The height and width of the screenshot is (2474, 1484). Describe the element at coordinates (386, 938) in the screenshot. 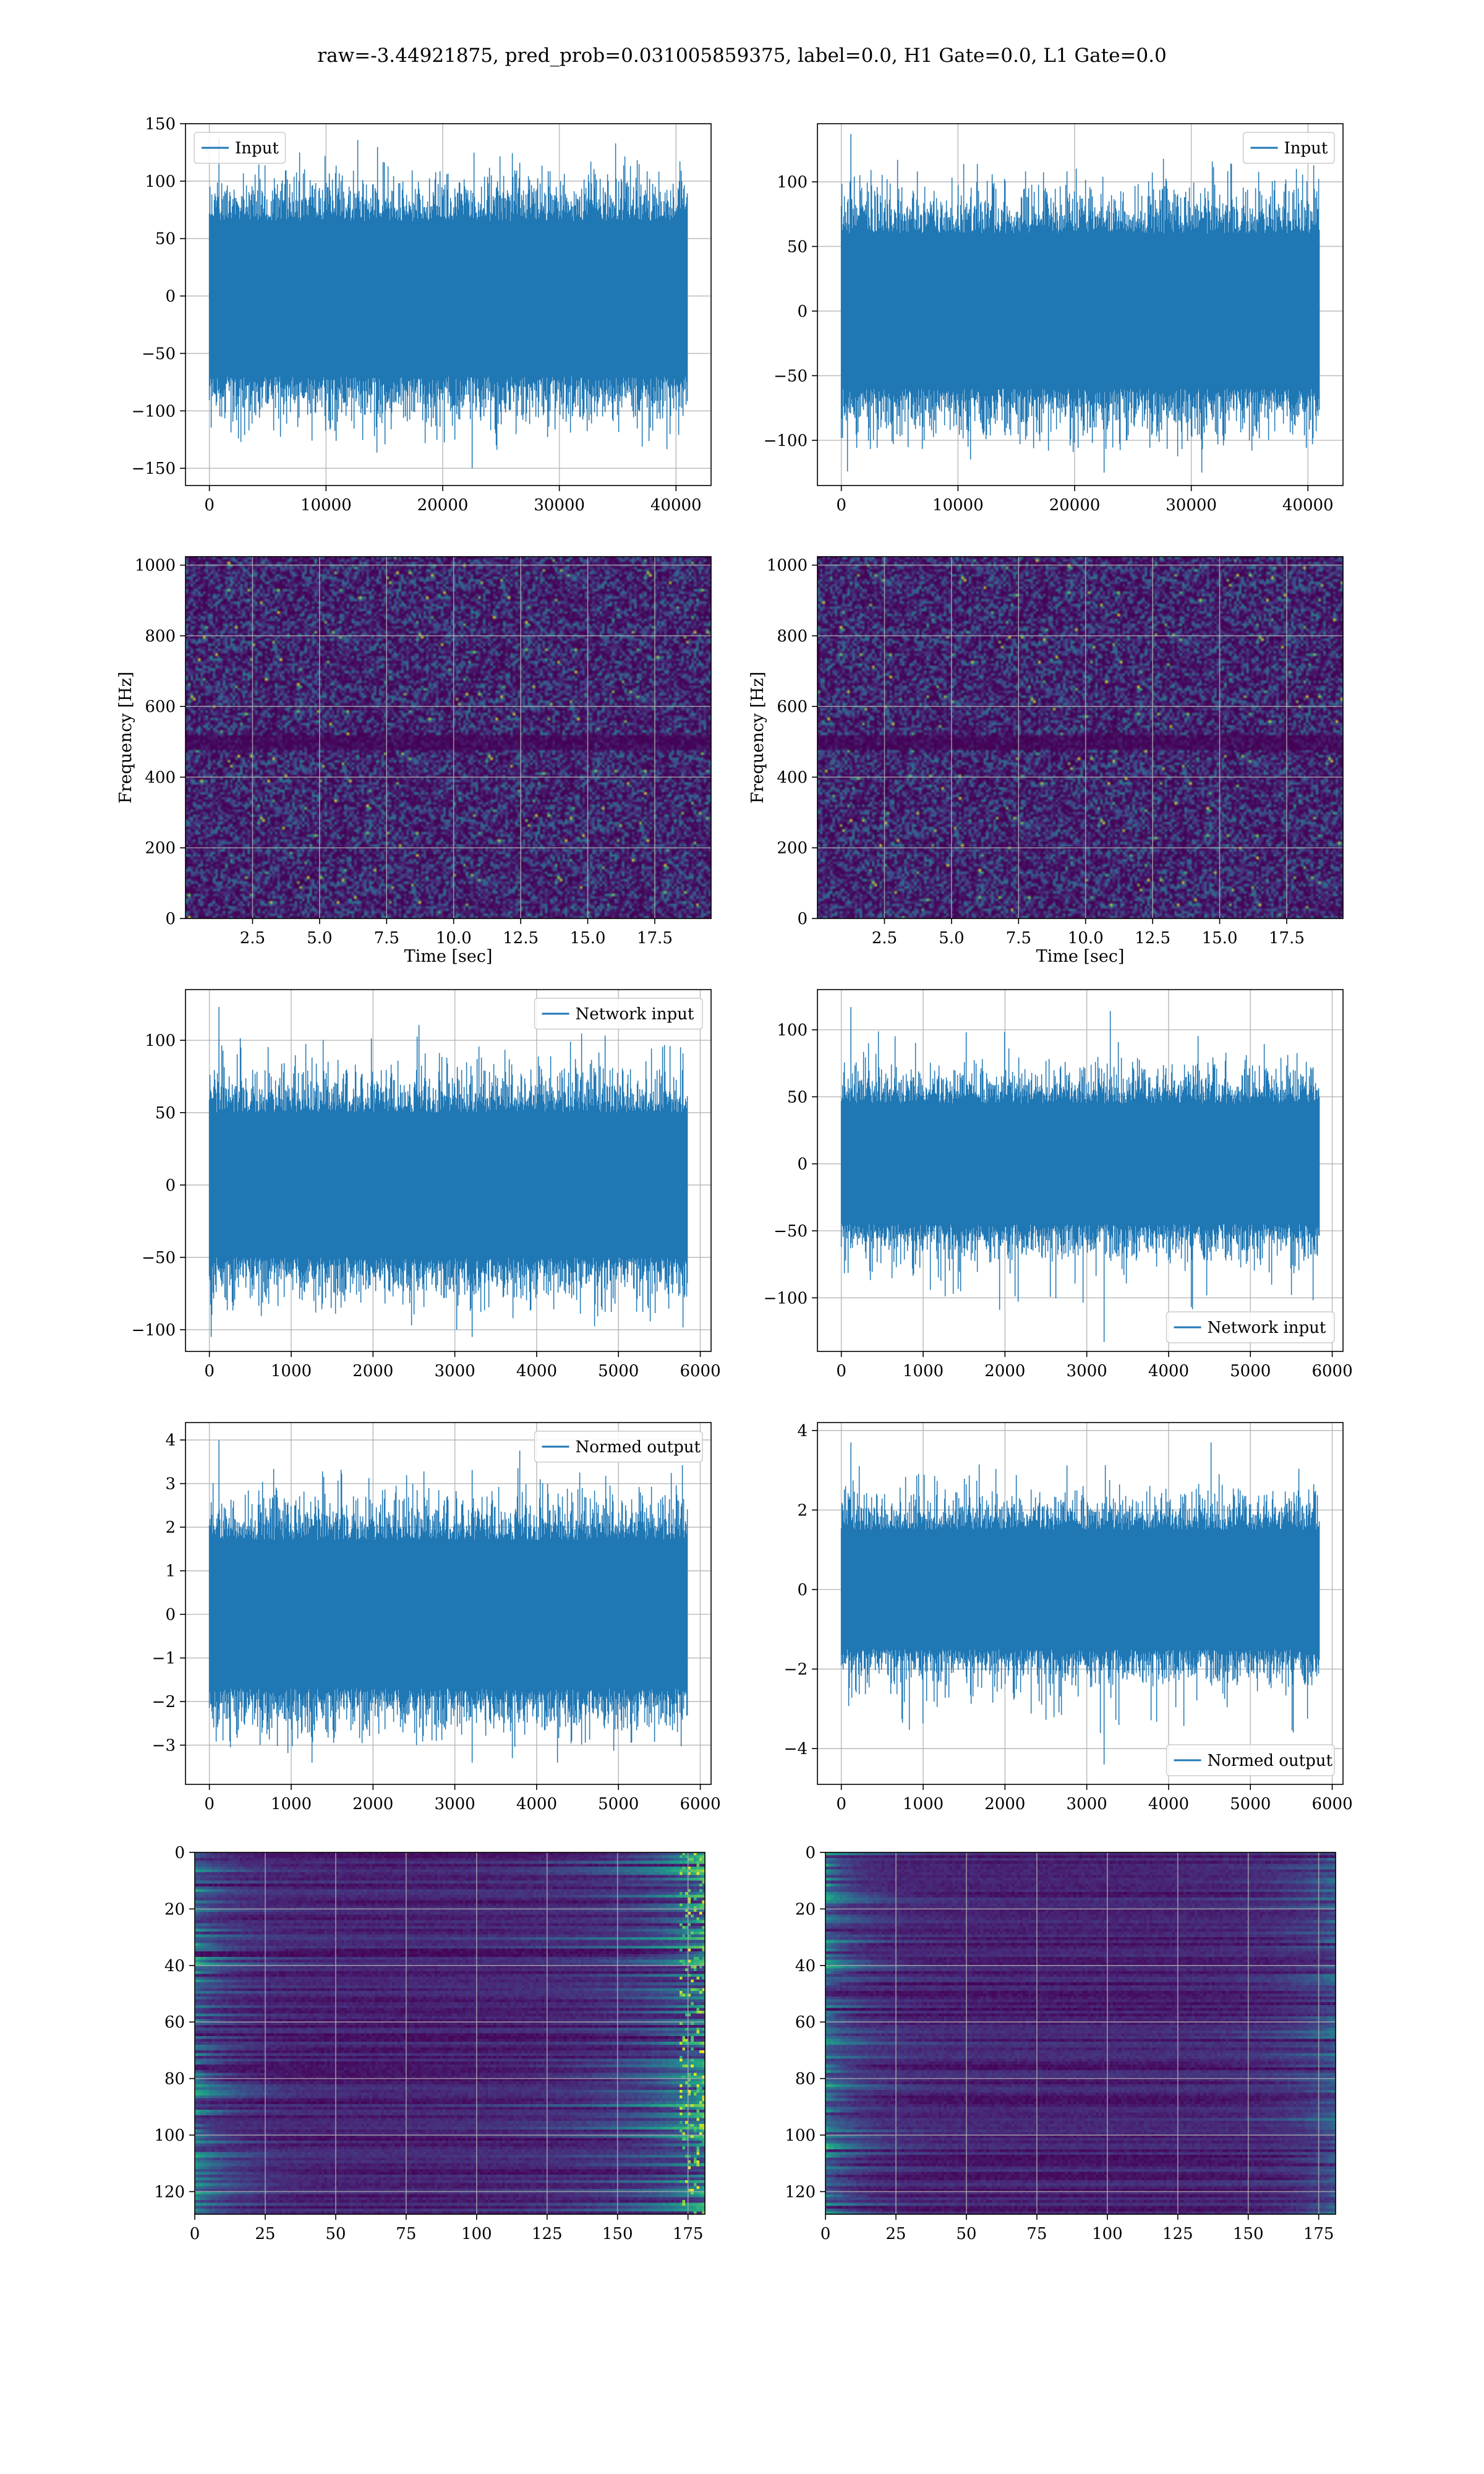

I see `x-tick-label: 7.5` at that location.